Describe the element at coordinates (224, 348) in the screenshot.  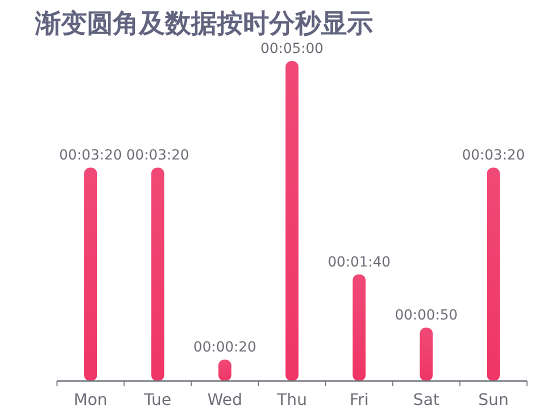
I see `data-label: 00:00:20` at that location.